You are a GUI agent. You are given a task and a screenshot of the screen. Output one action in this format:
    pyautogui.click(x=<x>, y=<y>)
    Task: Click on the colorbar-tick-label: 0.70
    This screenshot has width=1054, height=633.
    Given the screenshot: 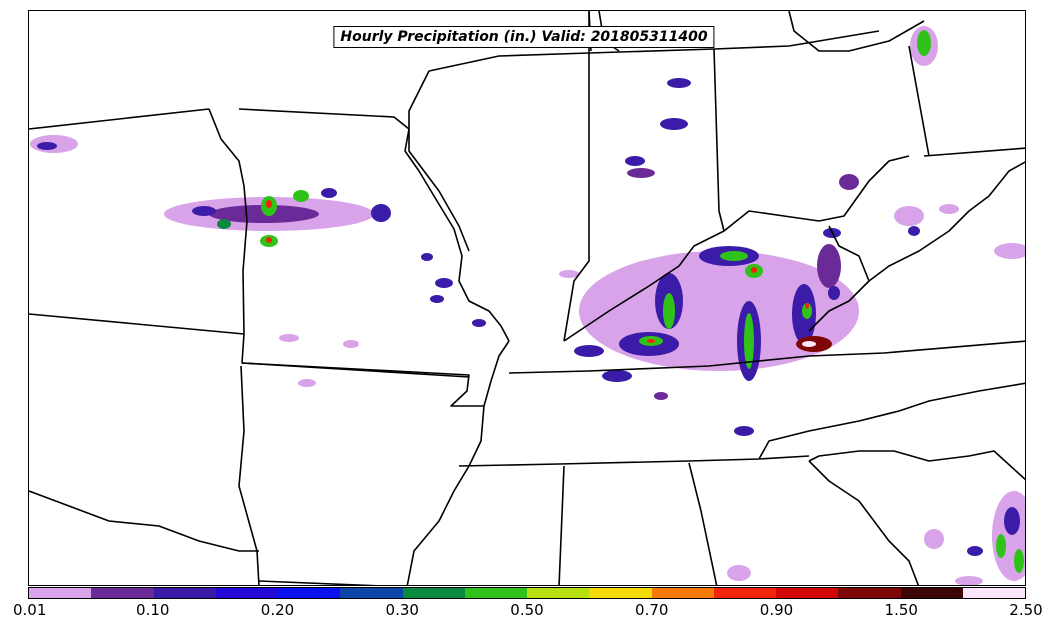 What is the action you would take?
    pyautogui.click(x=652, y=610)
    